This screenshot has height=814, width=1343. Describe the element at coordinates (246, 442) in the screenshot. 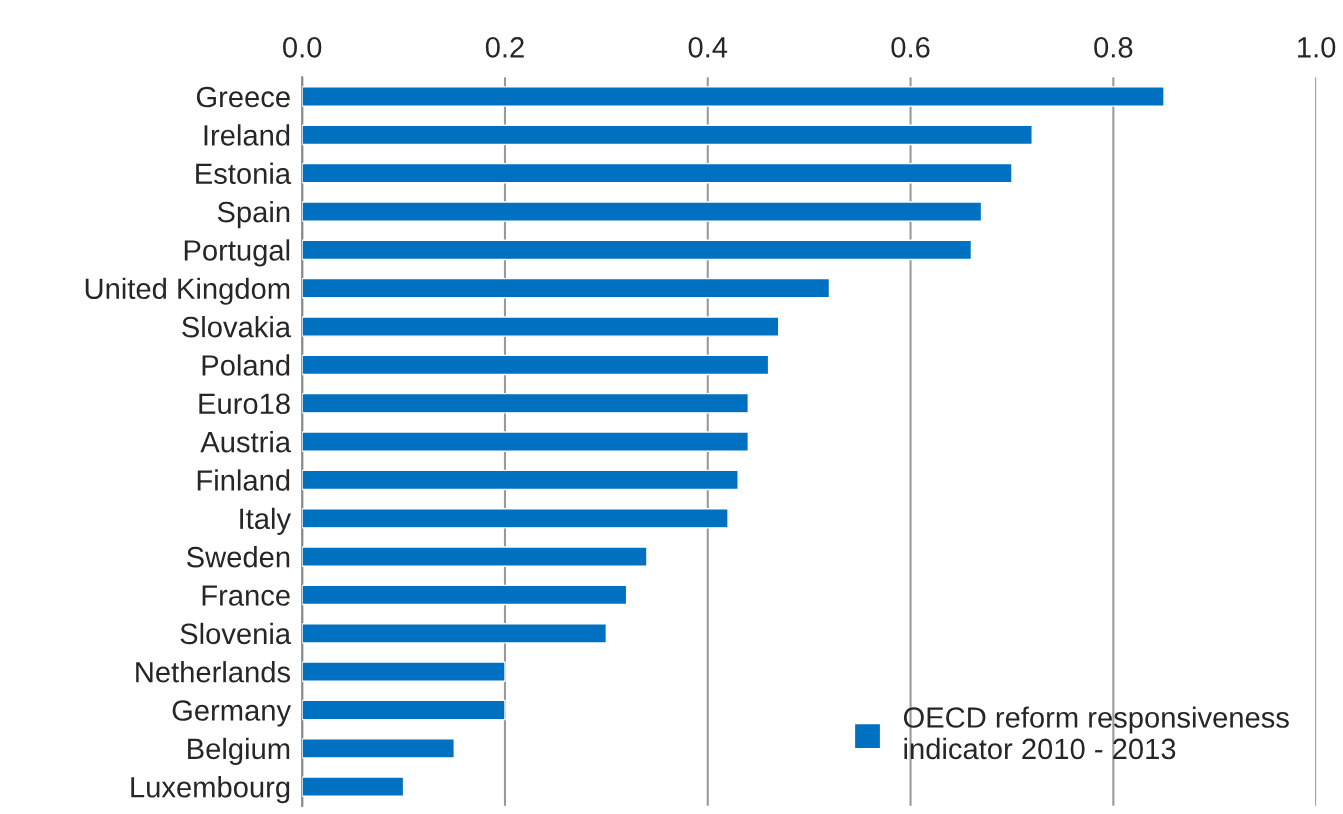

I see `y-tick-label: Austria` at that location.